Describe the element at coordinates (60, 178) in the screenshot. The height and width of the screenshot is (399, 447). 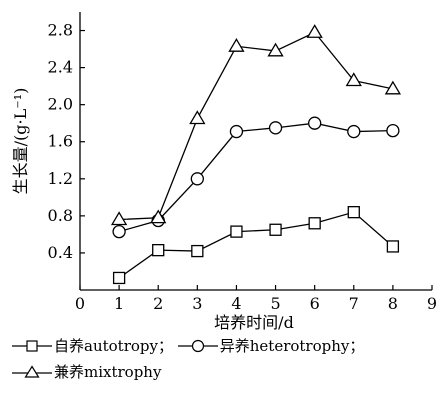
I see `y-tick-label: 1.2` at that location.